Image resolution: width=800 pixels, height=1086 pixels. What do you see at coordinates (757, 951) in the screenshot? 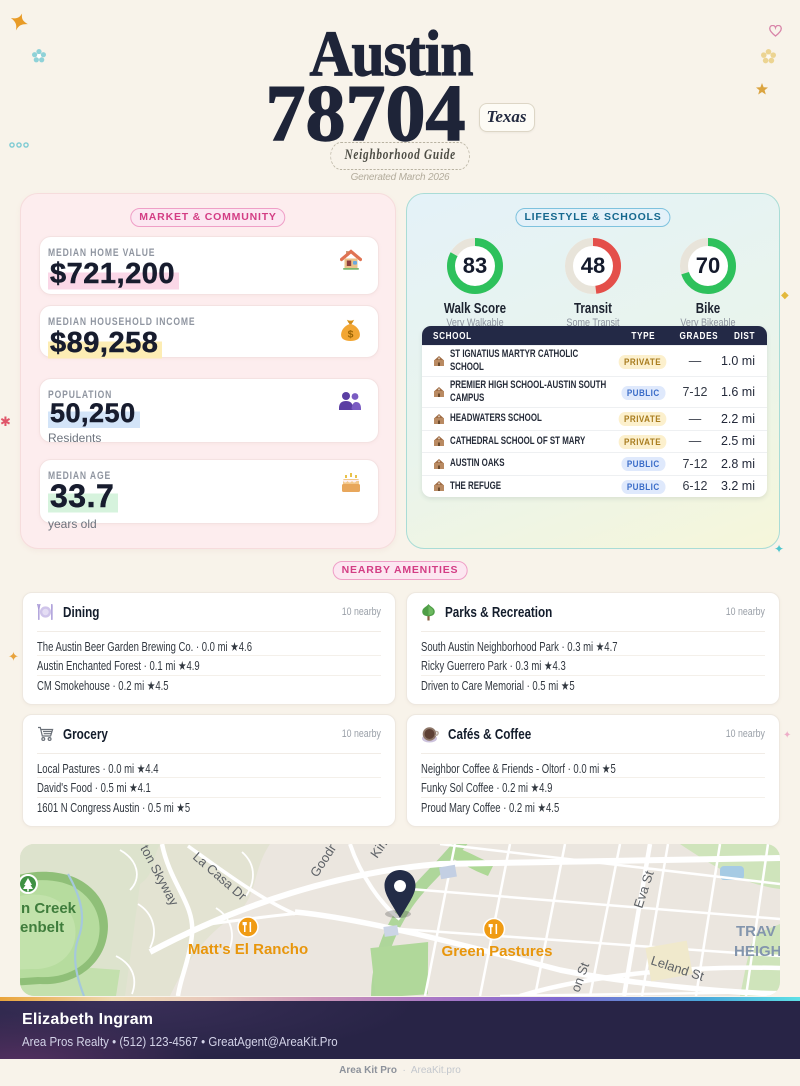
I see `svg-text: HEIGH` at bounding box center [757, 951].